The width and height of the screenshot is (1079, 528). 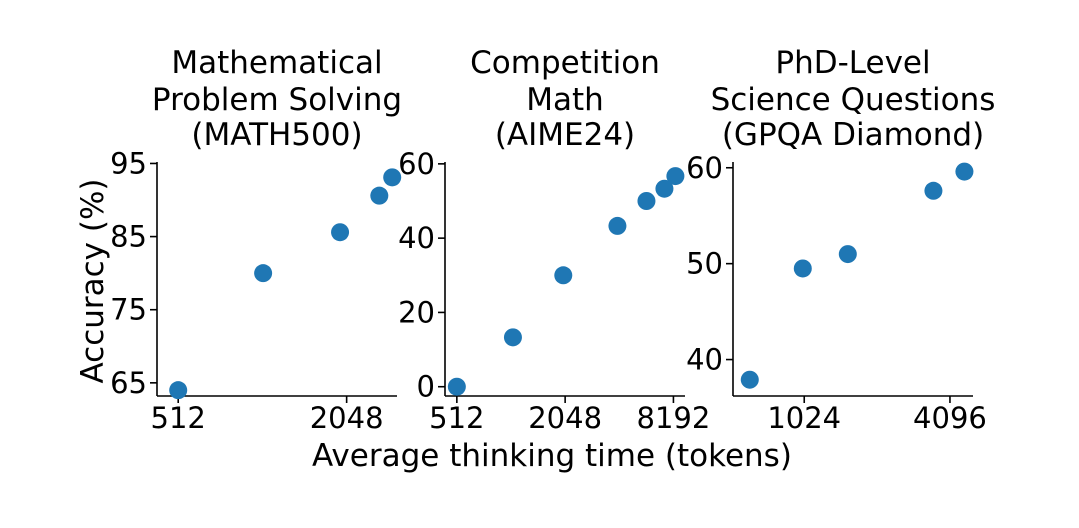 I want to click on x-axis-label: Average thinking time (tokens), so click(x=552, y=456).